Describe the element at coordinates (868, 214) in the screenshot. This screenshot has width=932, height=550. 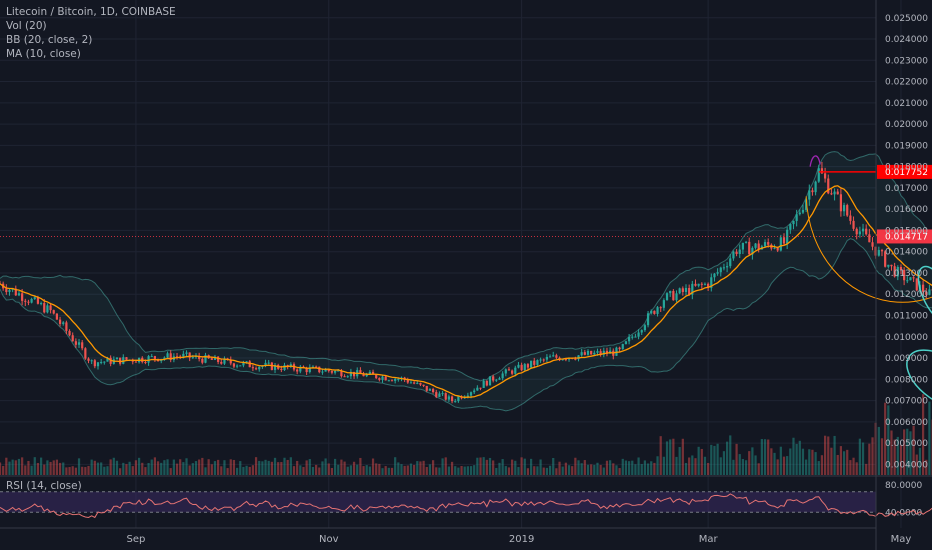
I see `drawings` at that location.